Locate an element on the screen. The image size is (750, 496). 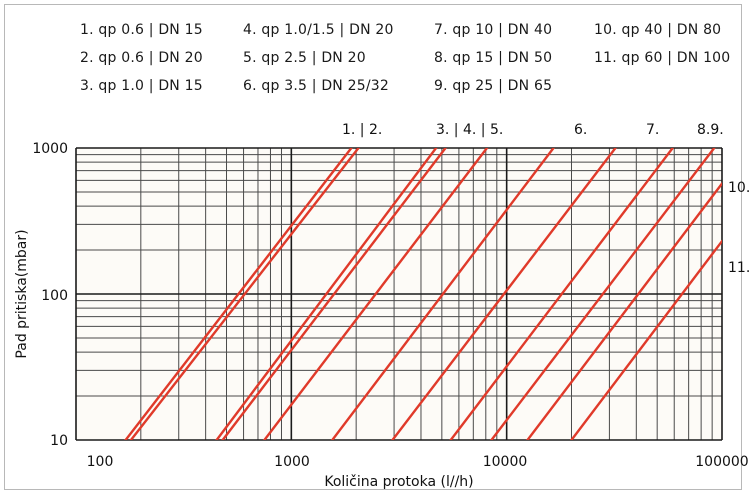
y-axis-title: Pad pritiska(mbar) is located at coordinates (22, 293).